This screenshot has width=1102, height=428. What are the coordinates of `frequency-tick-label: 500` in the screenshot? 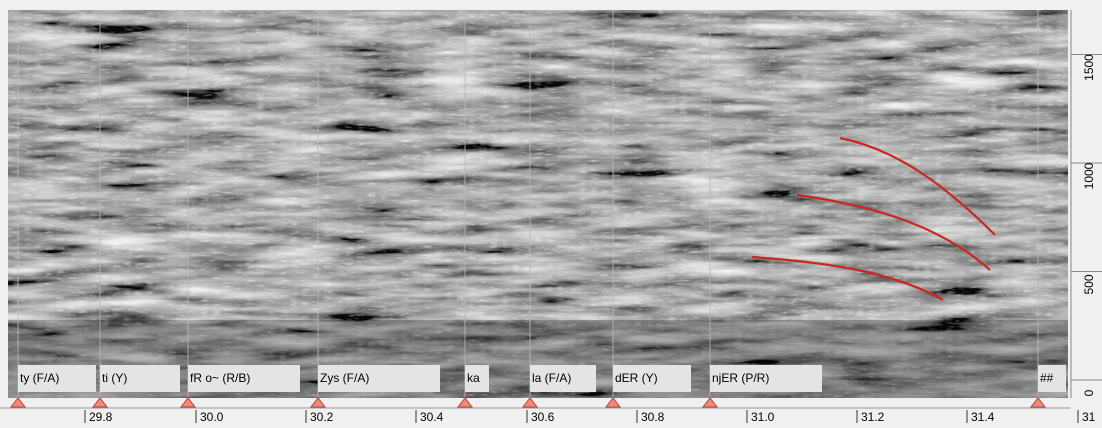 It's located at (1089, 284).